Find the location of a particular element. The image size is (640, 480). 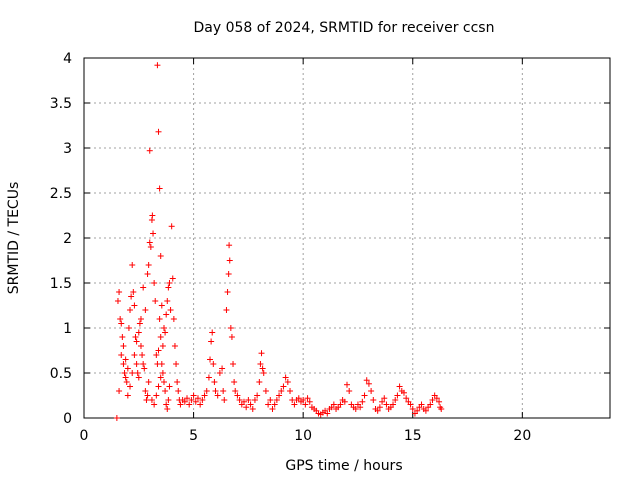

y-tick-label: 2 is located at coordinates (67, 239).